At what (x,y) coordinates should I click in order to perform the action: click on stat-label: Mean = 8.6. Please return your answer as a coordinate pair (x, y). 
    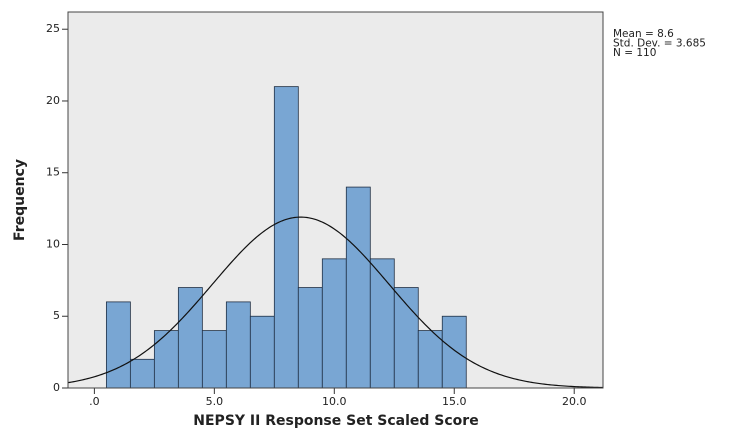
    Looking at the image, I should click on (643, 34).